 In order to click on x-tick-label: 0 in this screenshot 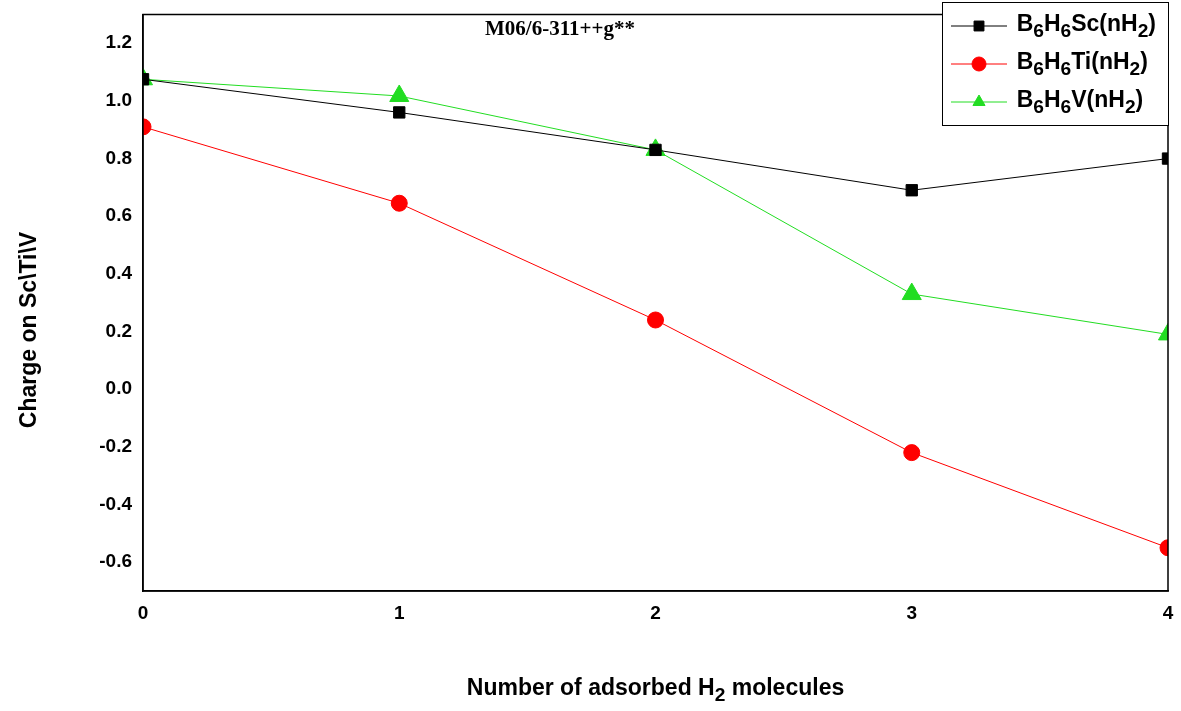, I will do `click(143, 612)`.